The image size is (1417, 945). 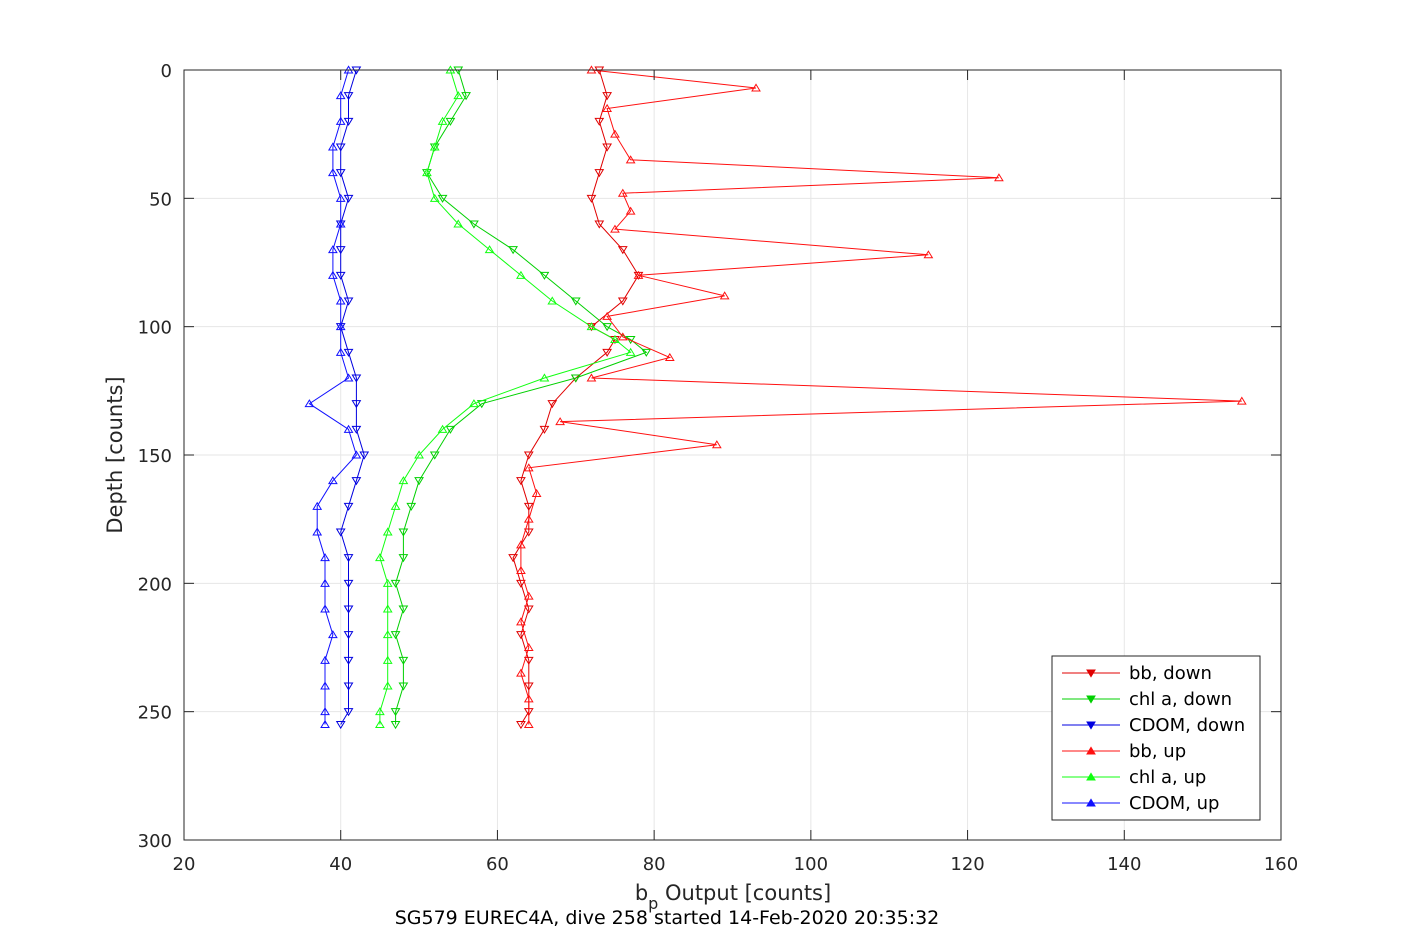 What do you see at coordinates (1180, 699) in the screenshot?
I see `legend-entry-label: chl a, down` at bounding box center [1180, 699].